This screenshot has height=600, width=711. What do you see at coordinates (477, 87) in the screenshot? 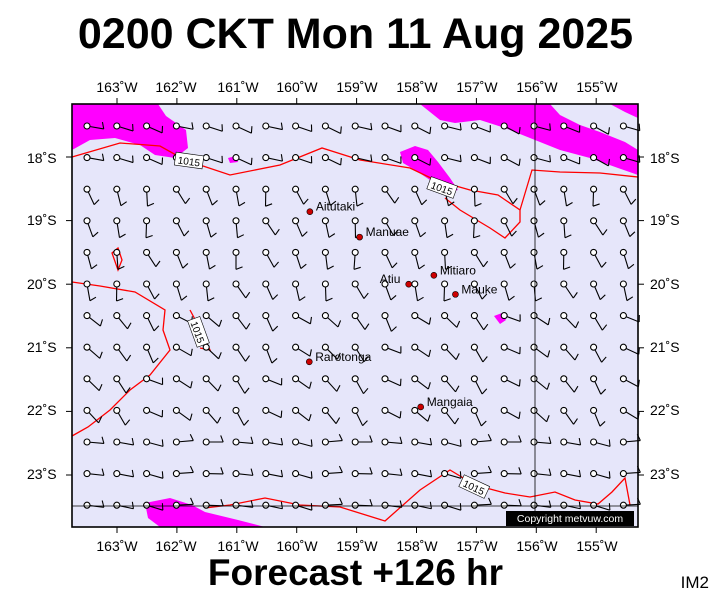
I see `lon-label: 157˚W` at bounding box center [477, 87].